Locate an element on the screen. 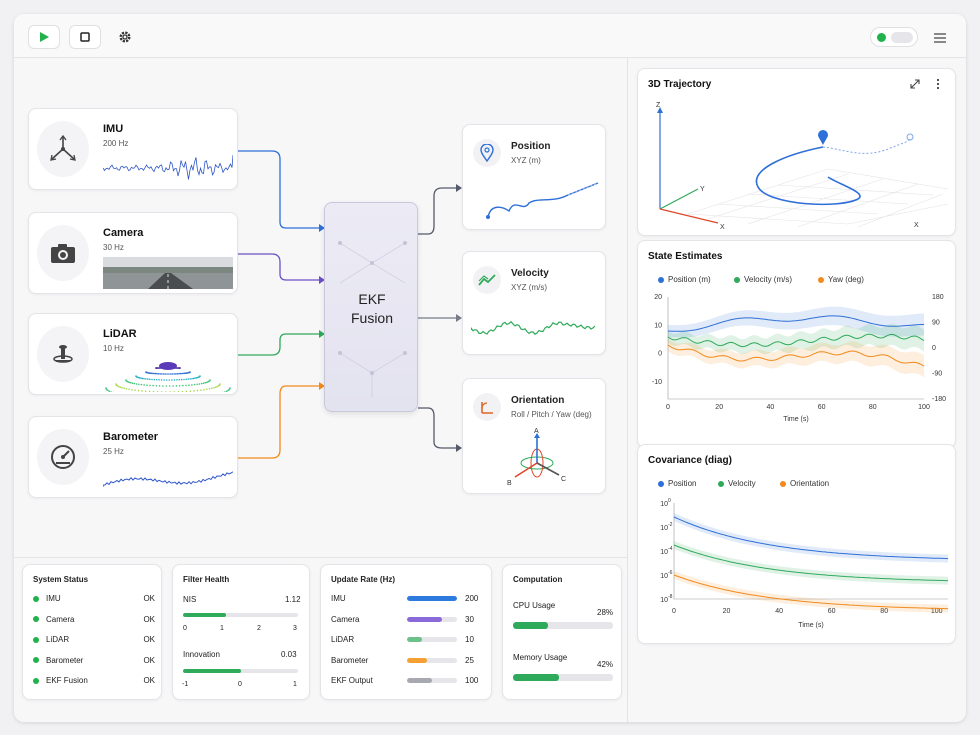  nis-tick: 1 is located at coordinates (222, 628).